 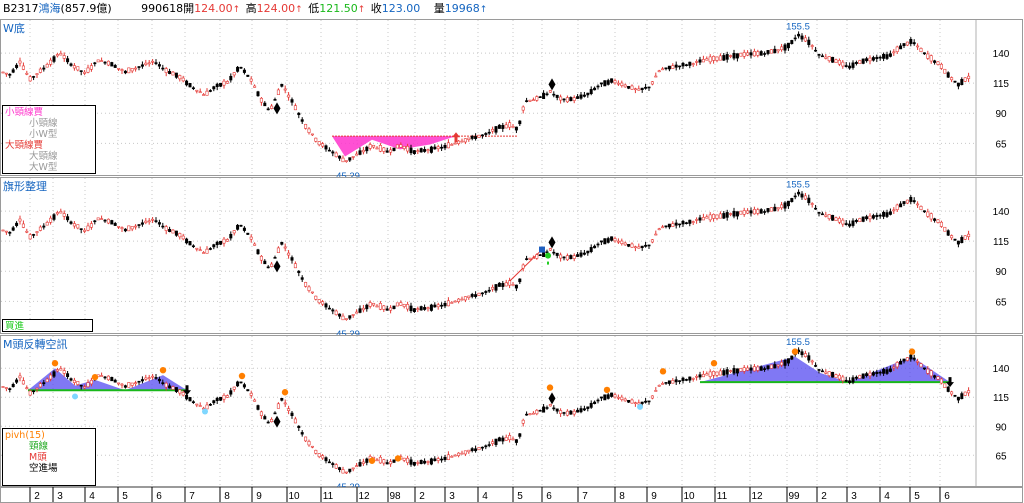 What do you see at coordinates (401, 8) in the screenshot?
I see `close-value: 123.00` at bounding box center [401, 8].